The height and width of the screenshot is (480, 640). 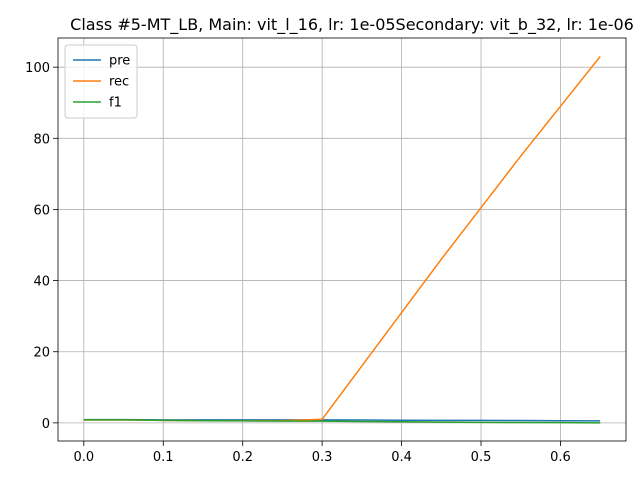 What do you see at coordinates (41, 139) in the screenshot?
I see `y-tick-label: 80` at bounding box center [41, 139].